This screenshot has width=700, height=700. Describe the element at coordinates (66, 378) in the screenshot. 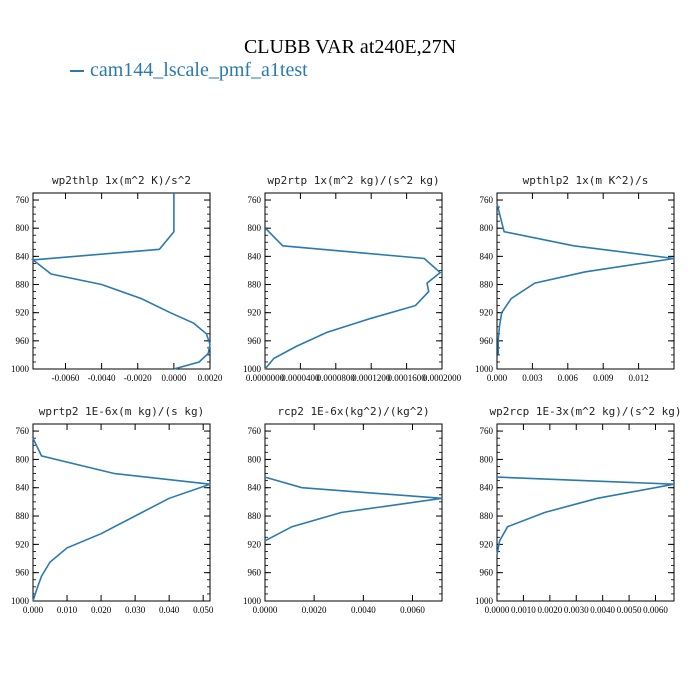

I see `x-tick-label: -0.0060` at that location.